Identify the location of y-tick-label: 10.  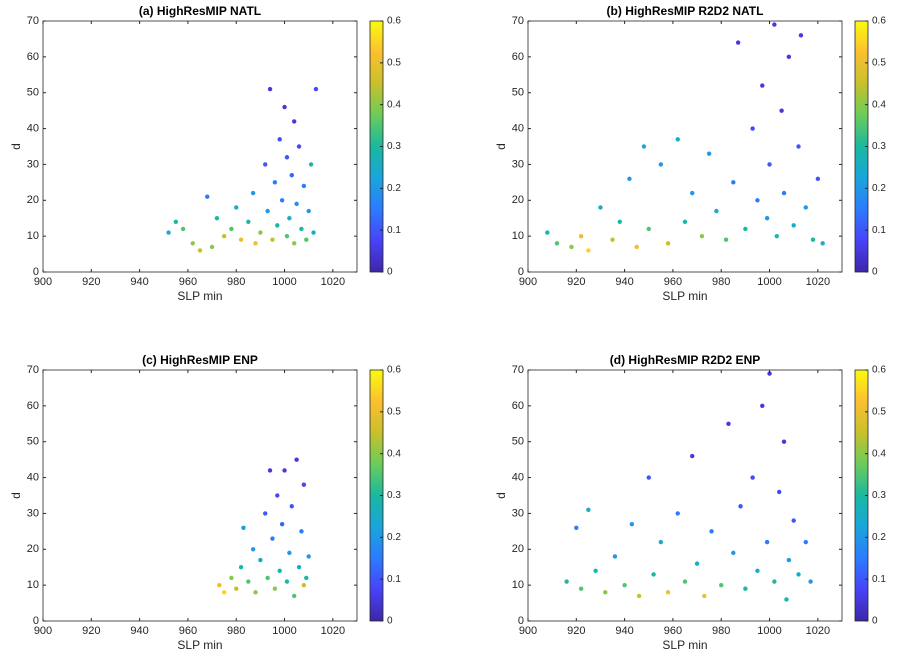
(518, 585).